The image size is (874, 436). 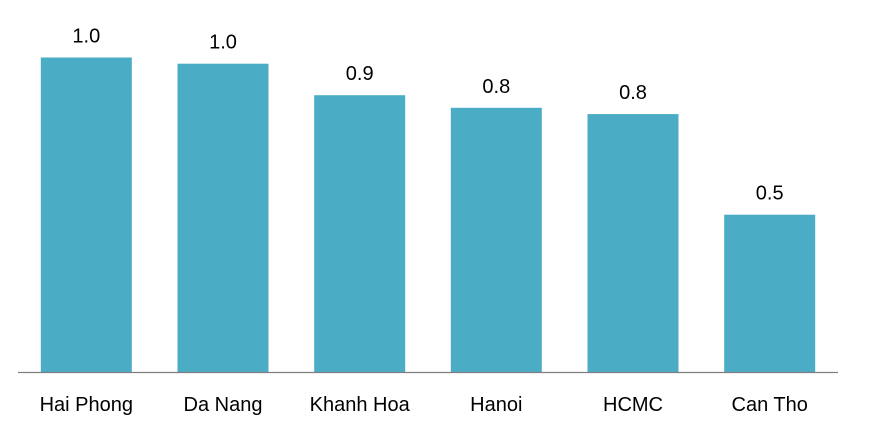 What do you see at coordinates (770, 293) in the screenshot?
I see `bar-can-tho` at bounding box center [770, 293].